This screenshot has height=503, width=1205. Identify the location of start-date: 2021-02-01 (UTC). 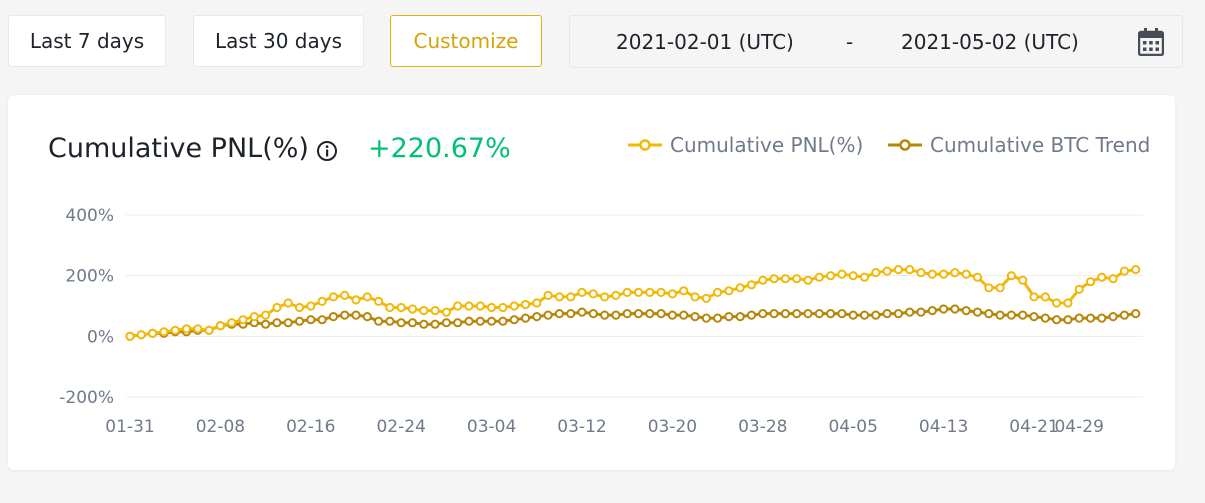
(705, 42).